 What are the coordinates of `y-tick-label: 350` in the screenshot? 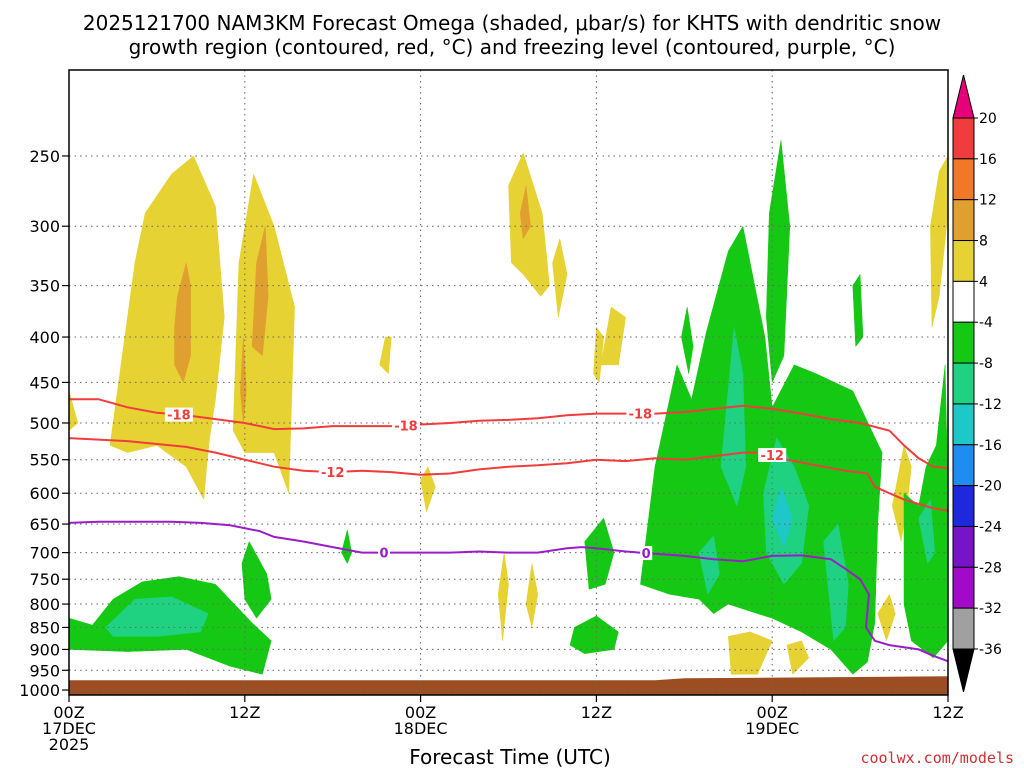 It's located at (44, 286).